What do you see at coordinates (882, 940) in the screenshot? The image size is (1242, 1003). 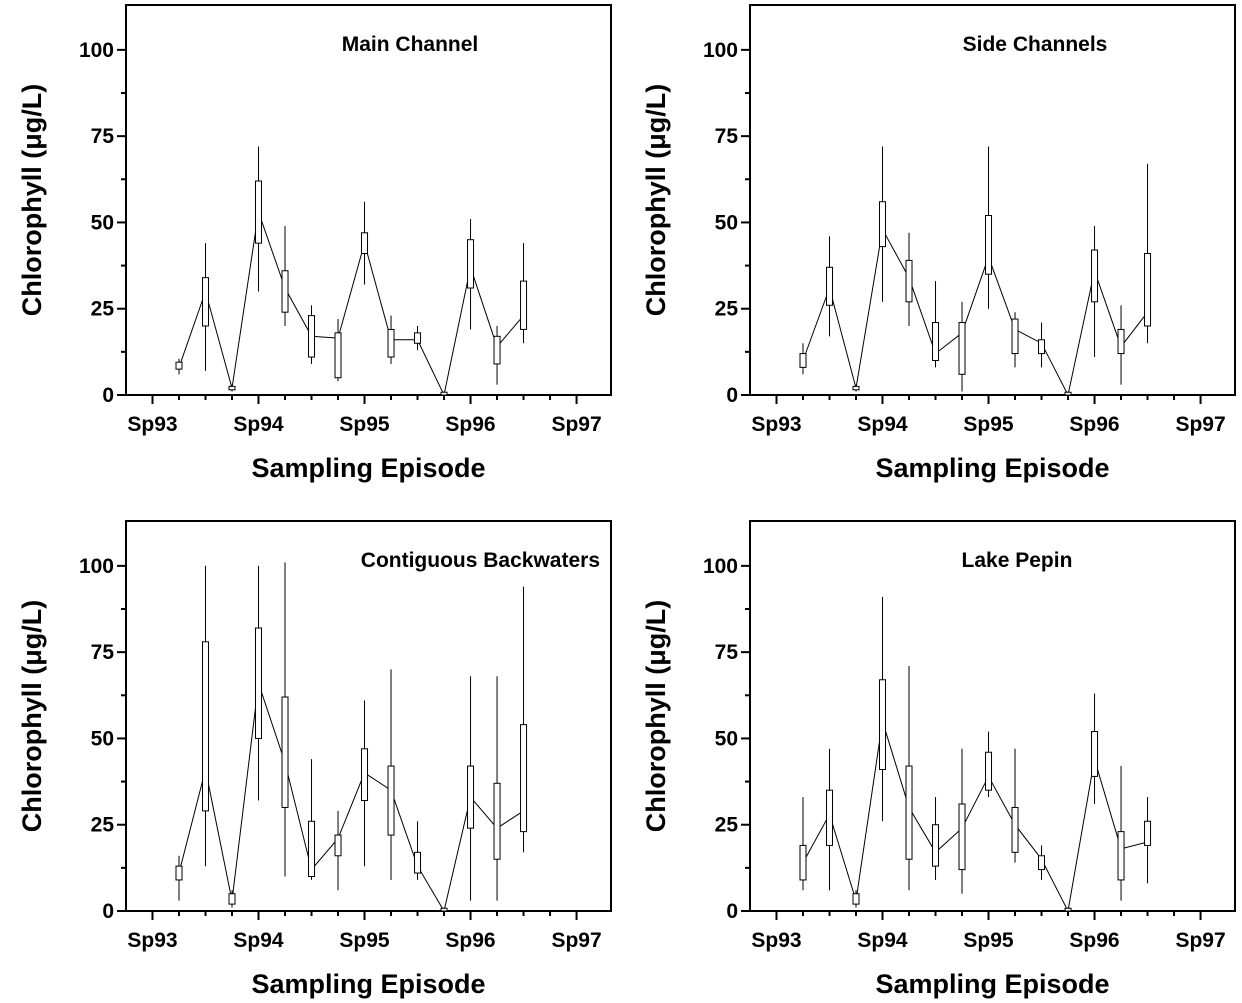 I see `x-tick-label: Sp94` at bounding box center [882, 940].